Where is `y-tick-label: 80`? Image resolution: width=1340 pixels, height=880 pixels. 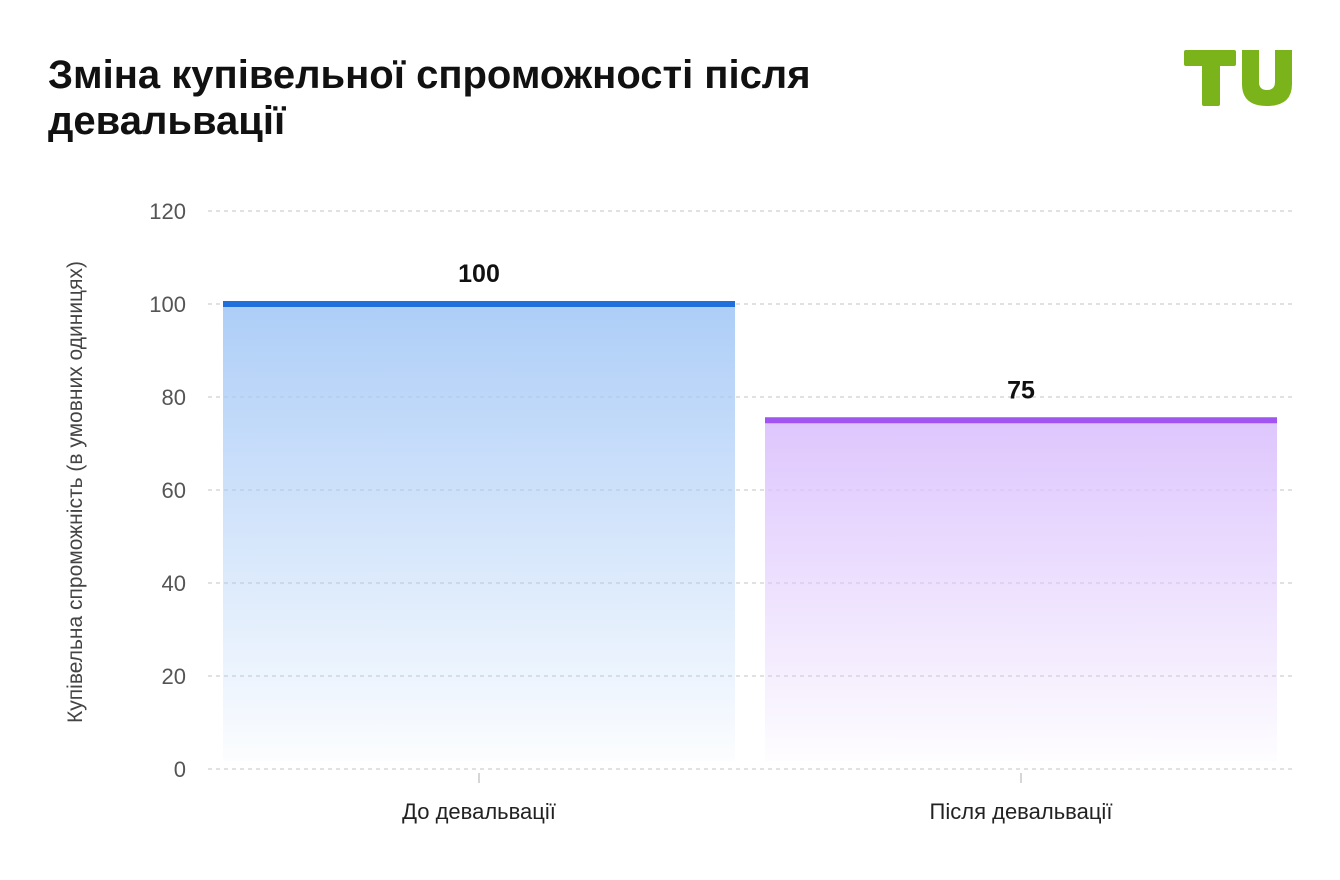 y-tick-label: 80 is located at coordinates (174, 397).